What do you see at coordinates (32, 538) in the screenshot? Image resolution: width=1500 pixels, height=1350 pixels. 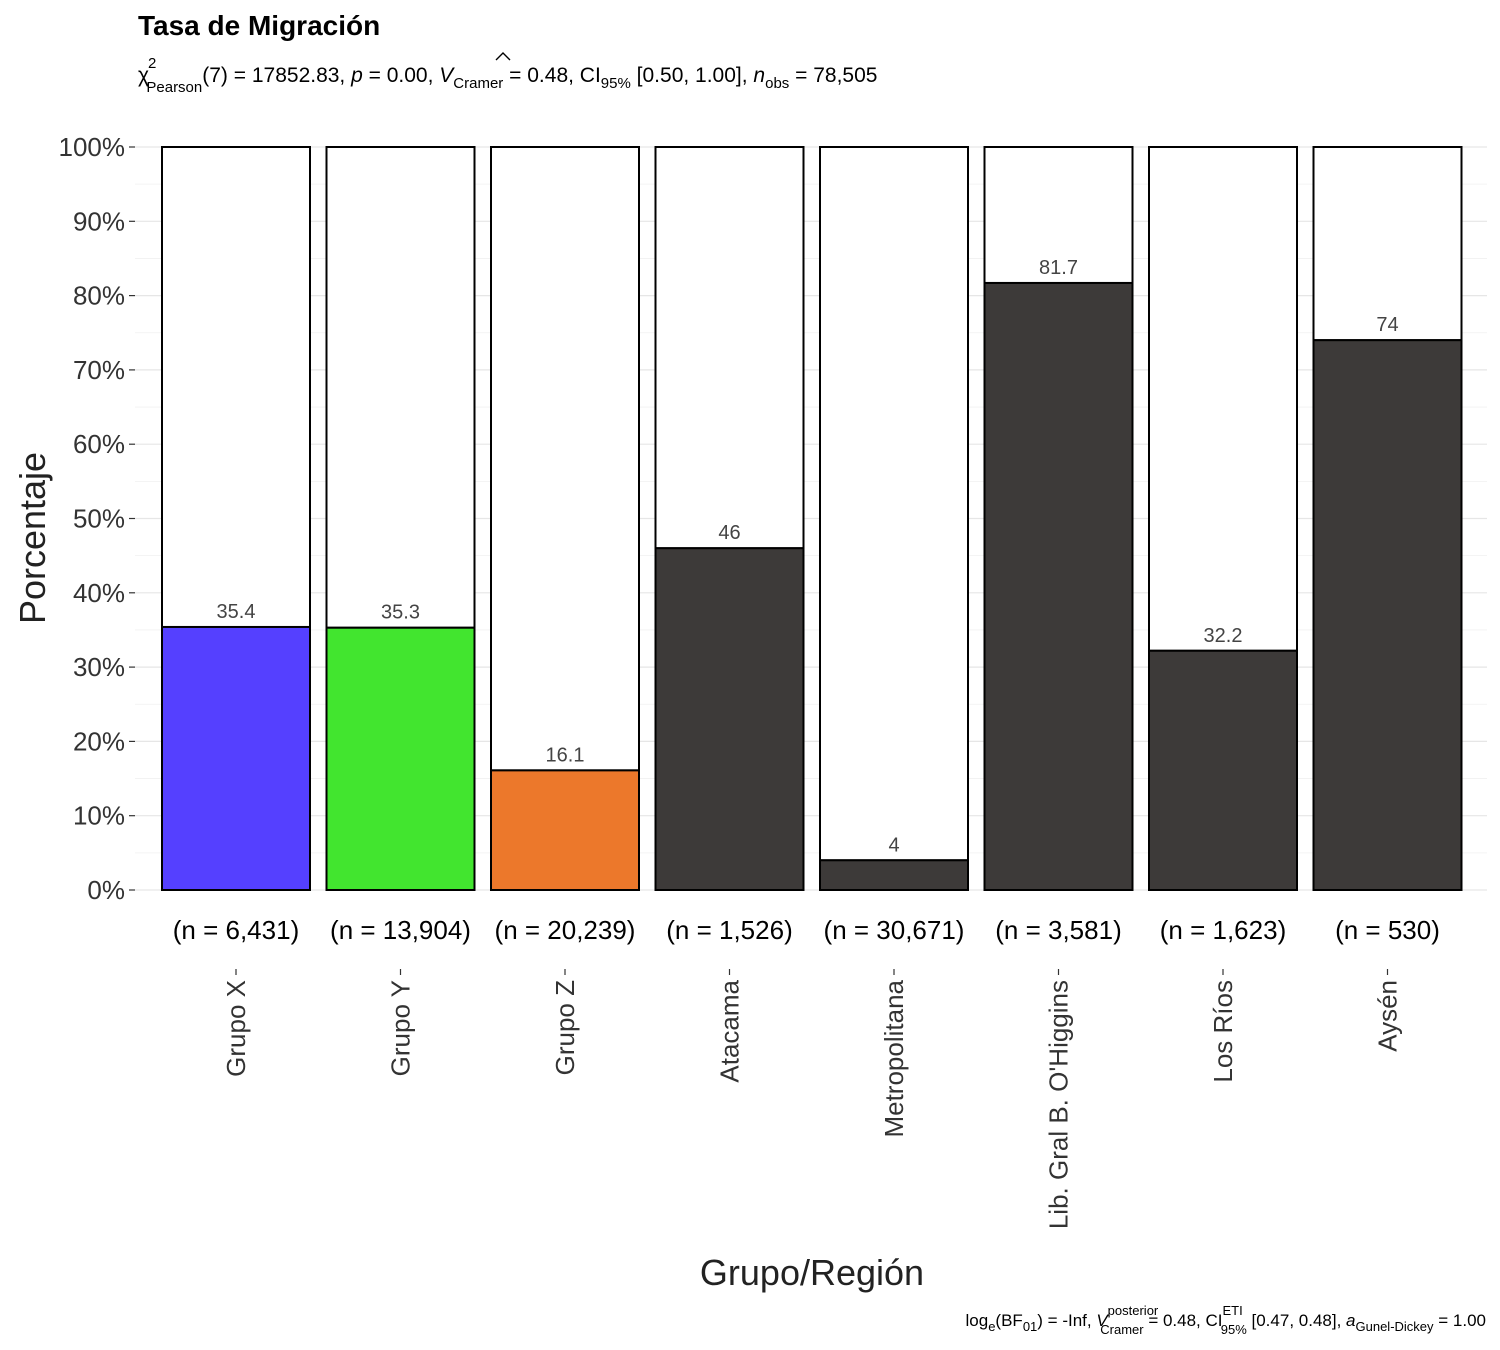 I see `y-axis-title: Porcentaje` at bounding box center [32, 538].